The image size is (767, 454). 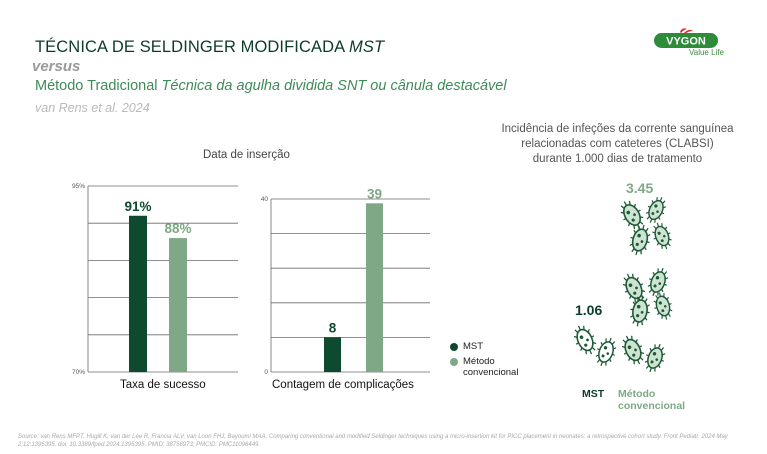 I want to click on versus-label: versus, so click(x=56, y=66).